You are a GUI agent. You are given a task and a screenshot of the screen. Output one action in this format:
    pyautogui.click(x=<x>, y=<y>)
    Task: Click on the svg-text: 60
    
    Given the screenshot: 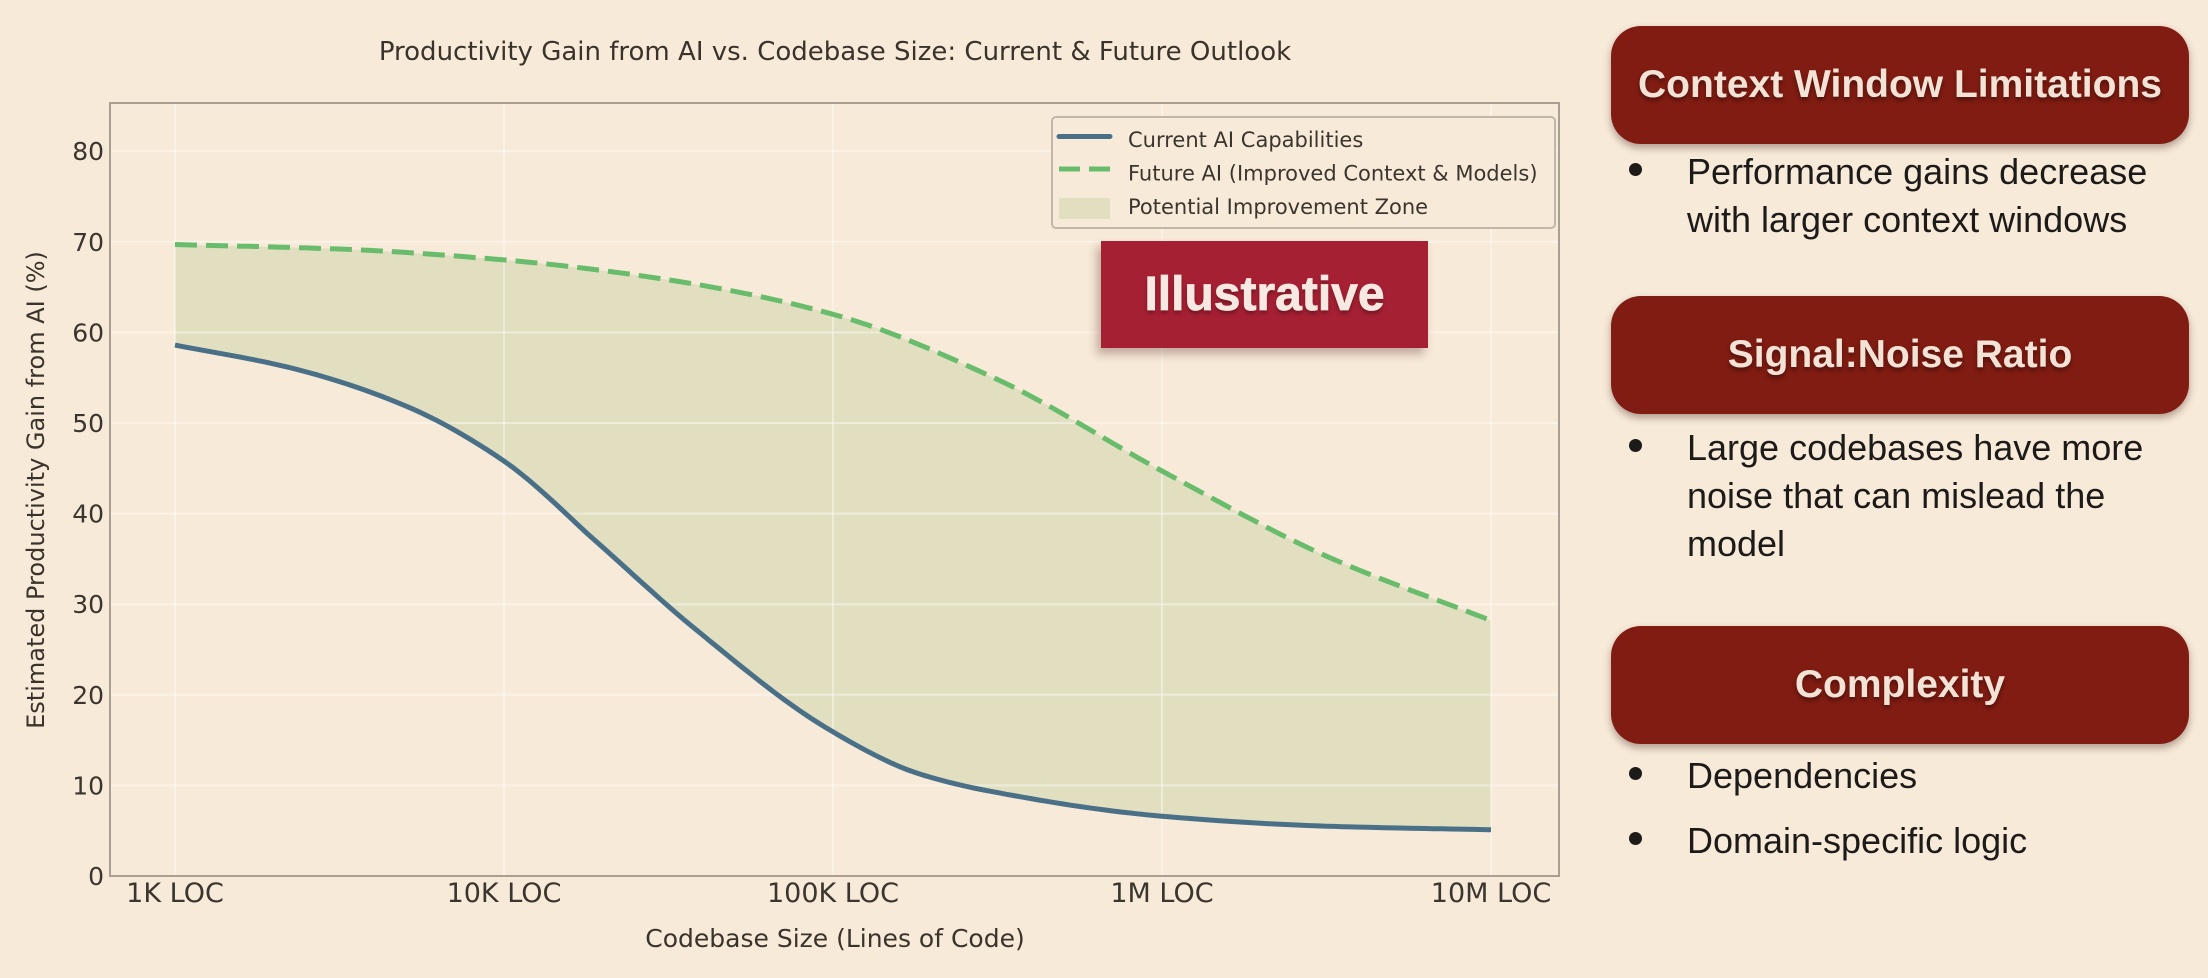 What is the action you would take?
    pyautogui.click(x=88, y=332)
    